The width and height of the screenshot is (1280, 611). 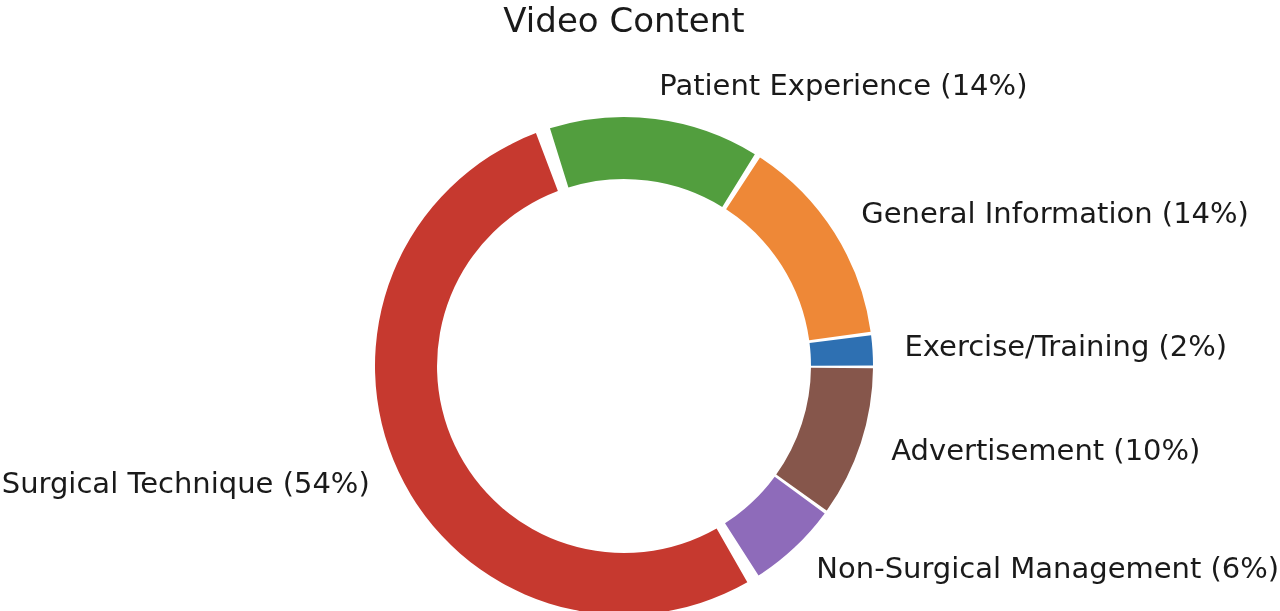 I want to click on slice-label: Exercise/Training (2%), so click(x=1066, y=345).